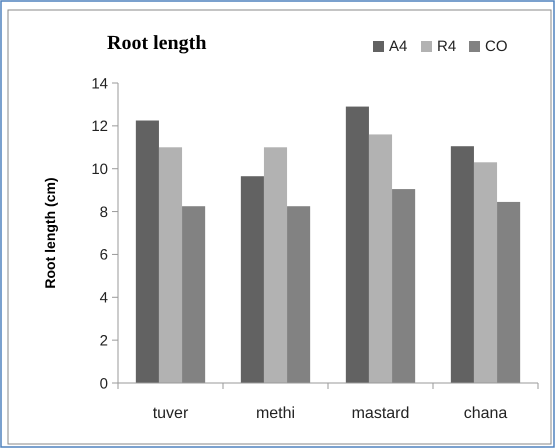 Image resolution: width=555 pixels, height=448 pixels. Describe the element at coordinates (486, 413) in the screenshot. I see `x-tick-label: chana` at that location.